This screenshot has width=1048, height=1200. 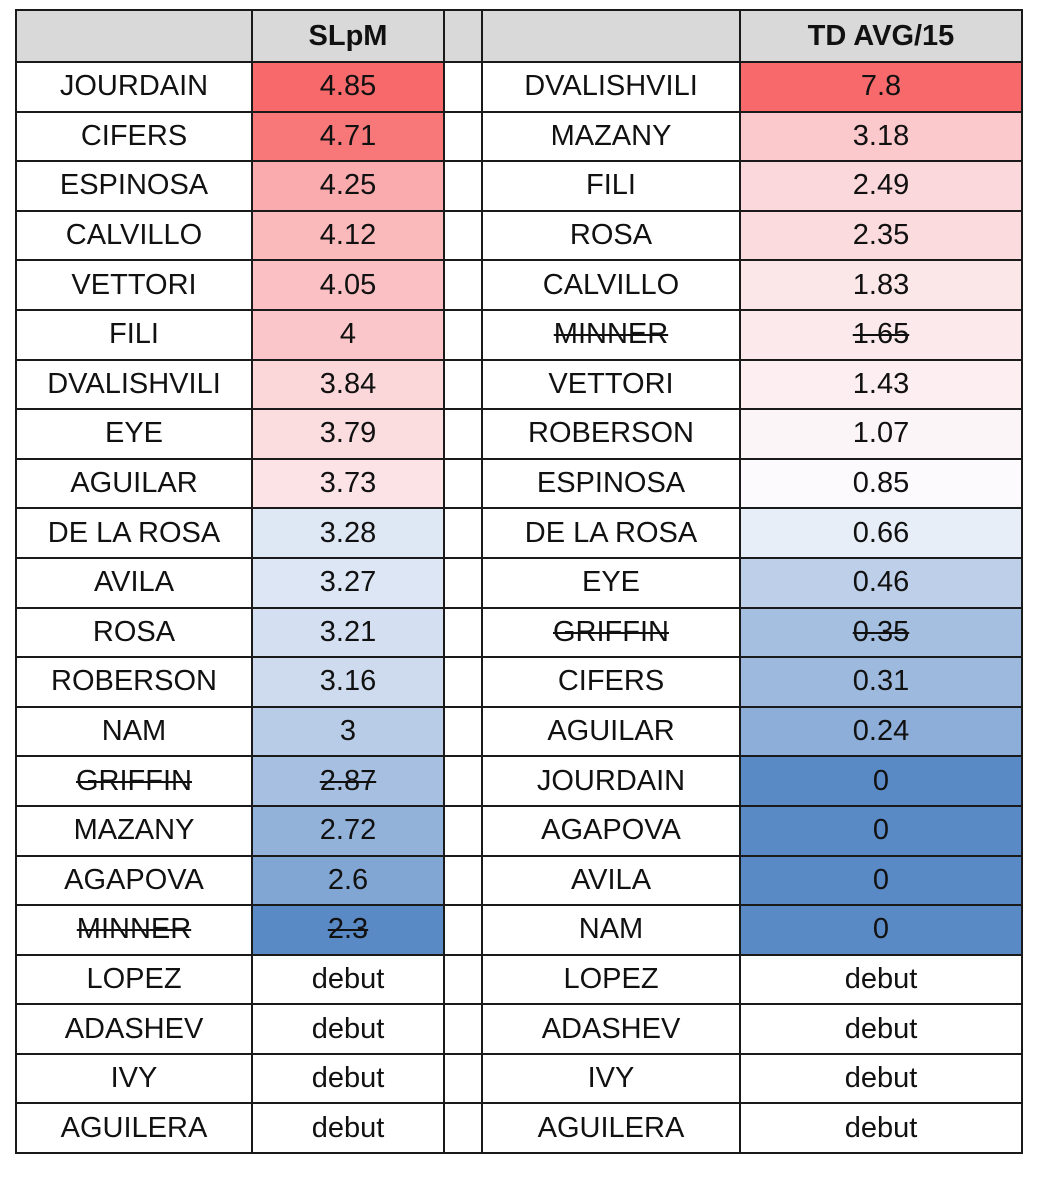 I want to click on td-avg-name-text: AGUILERA, so click(x=611, y=1127).